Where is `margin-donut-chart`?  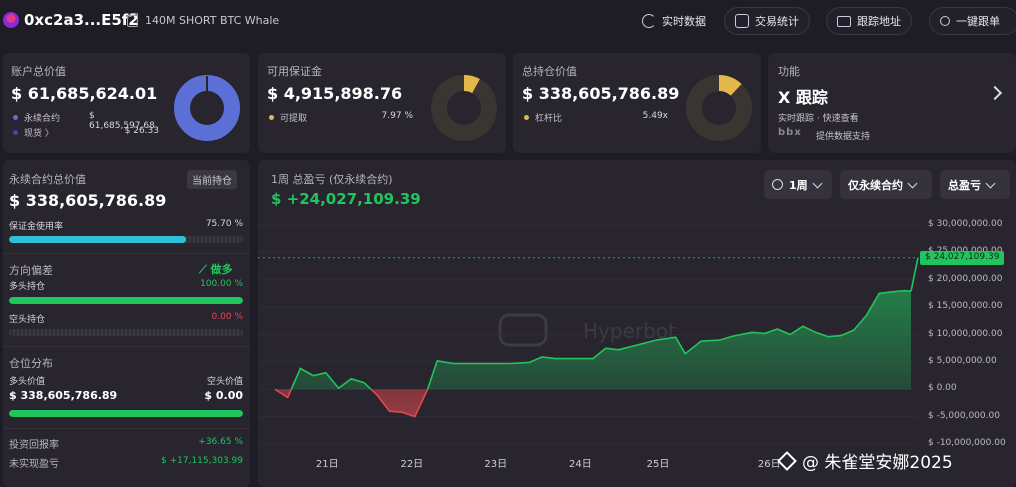 margin-donut-chart is located at coordinates (464, 108).